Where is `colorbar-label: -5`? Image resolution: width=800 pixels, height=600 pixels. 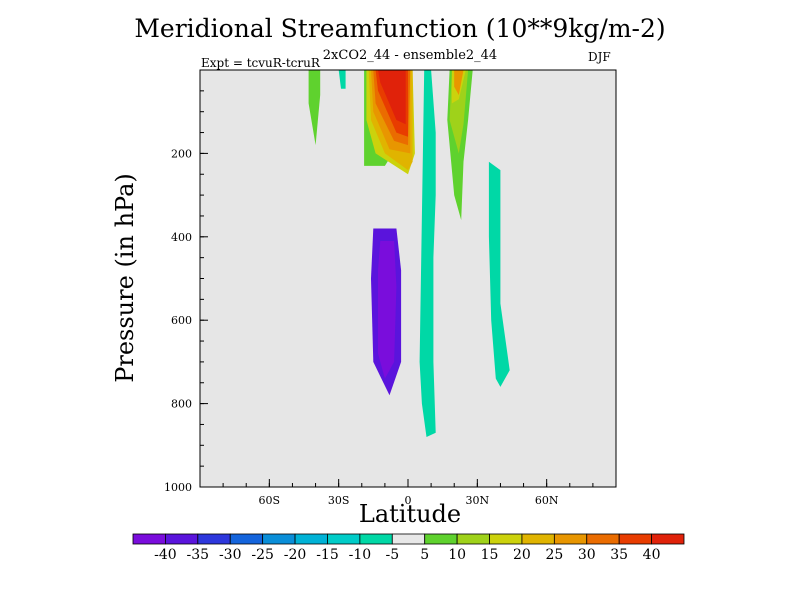 colorbar-label: -5 is located at coordinates (392, 555).